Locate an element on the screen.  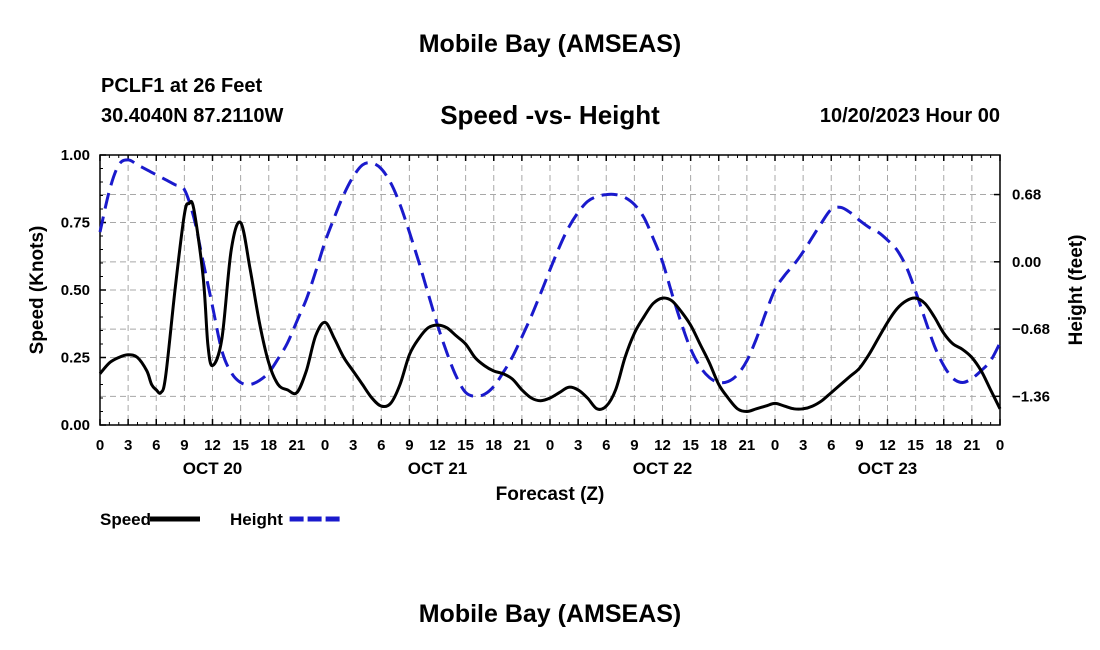
y-axis-title: Speed (Knots) is located at coordinates (37, 290).